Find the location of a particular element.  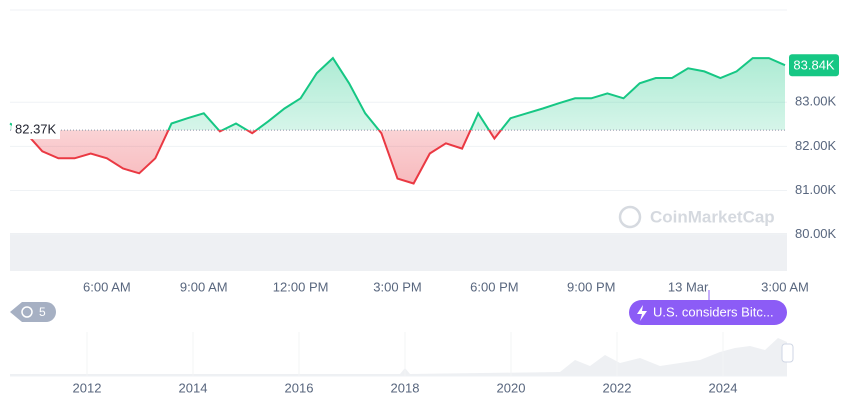

navigator-year: 2018 is located at coordinates (405, 387).